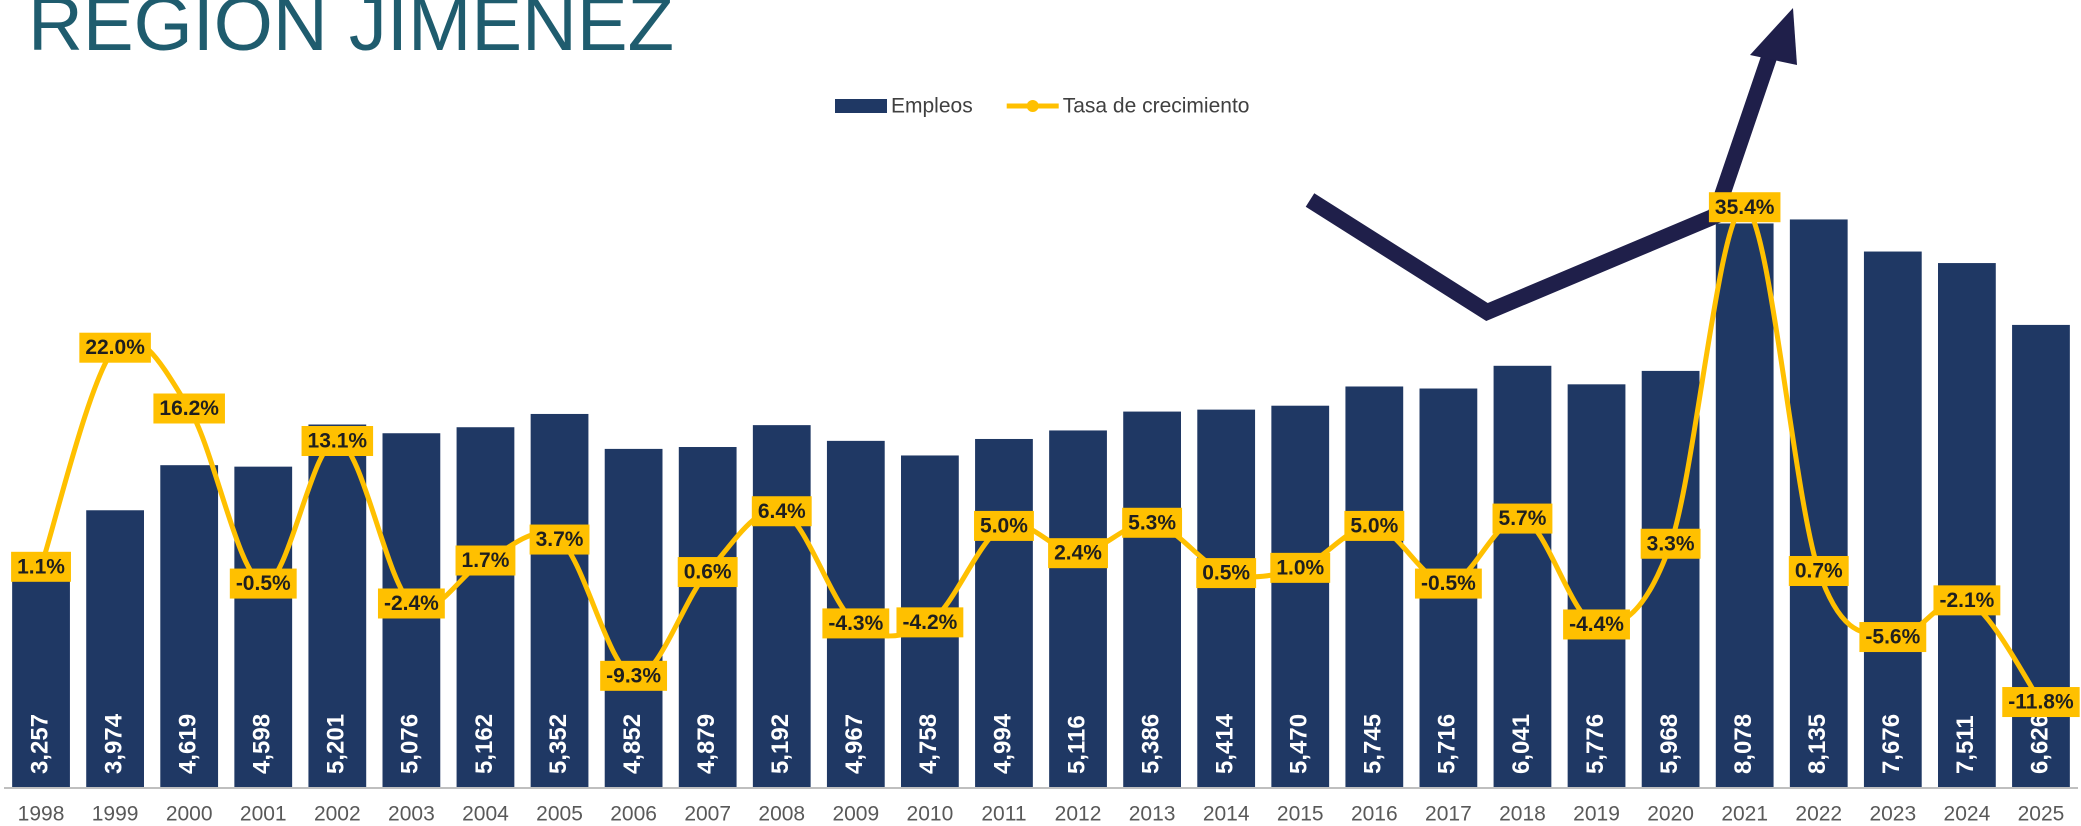  Describe the element at coordinates (1300, 814) in the screenshot. I see `x-tick-label: 2015` at that location.